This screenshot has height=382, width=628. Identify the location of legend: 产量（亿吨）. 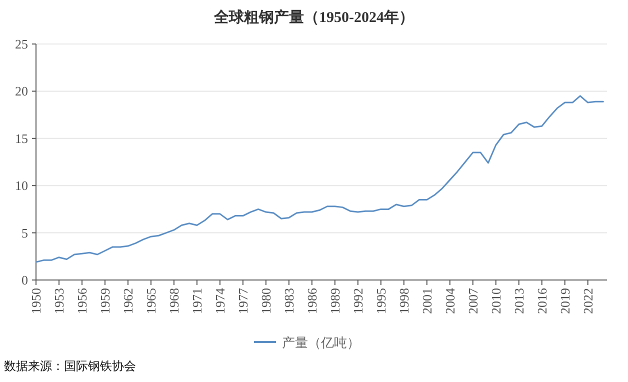
(307, 342).